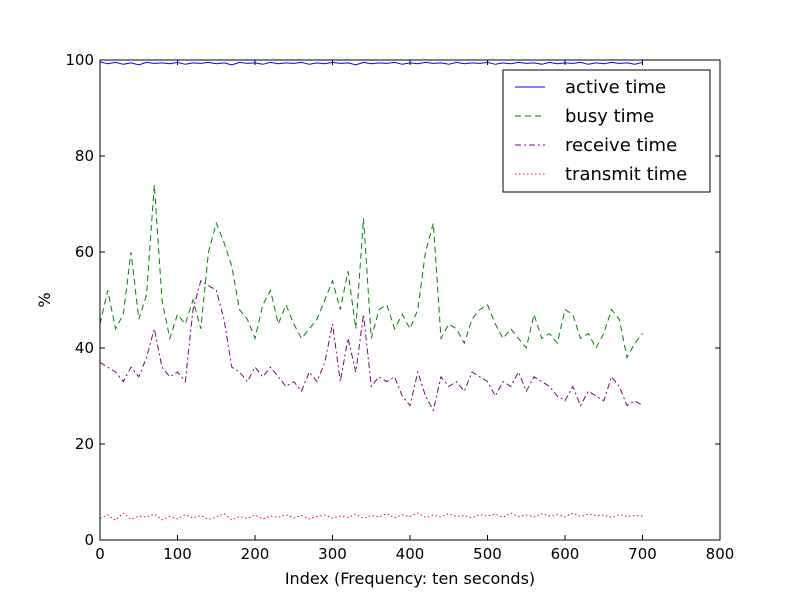 The image size is (800, 600). Describe the element at coordinates (615, 87) in the screenshot. I see `legend-label: active time` at that location.